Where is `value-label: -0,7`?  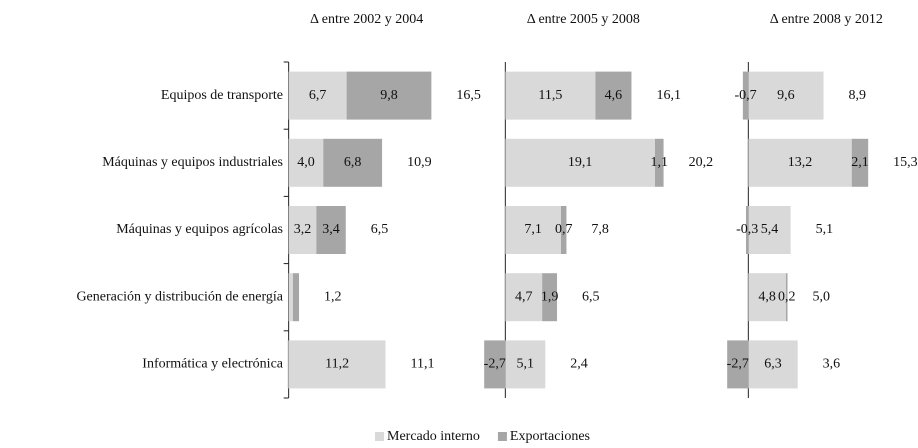 value-label: -0,7 is located at coordinates (746, 95).